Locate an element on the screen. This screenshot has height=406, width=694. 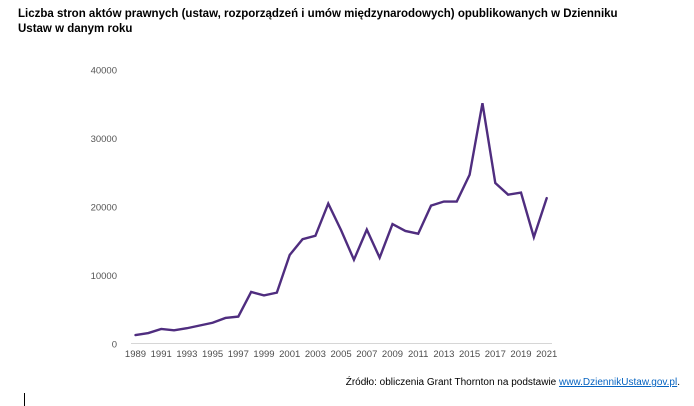
x-tick-label: 2017 is located at coordinates (495, 354).